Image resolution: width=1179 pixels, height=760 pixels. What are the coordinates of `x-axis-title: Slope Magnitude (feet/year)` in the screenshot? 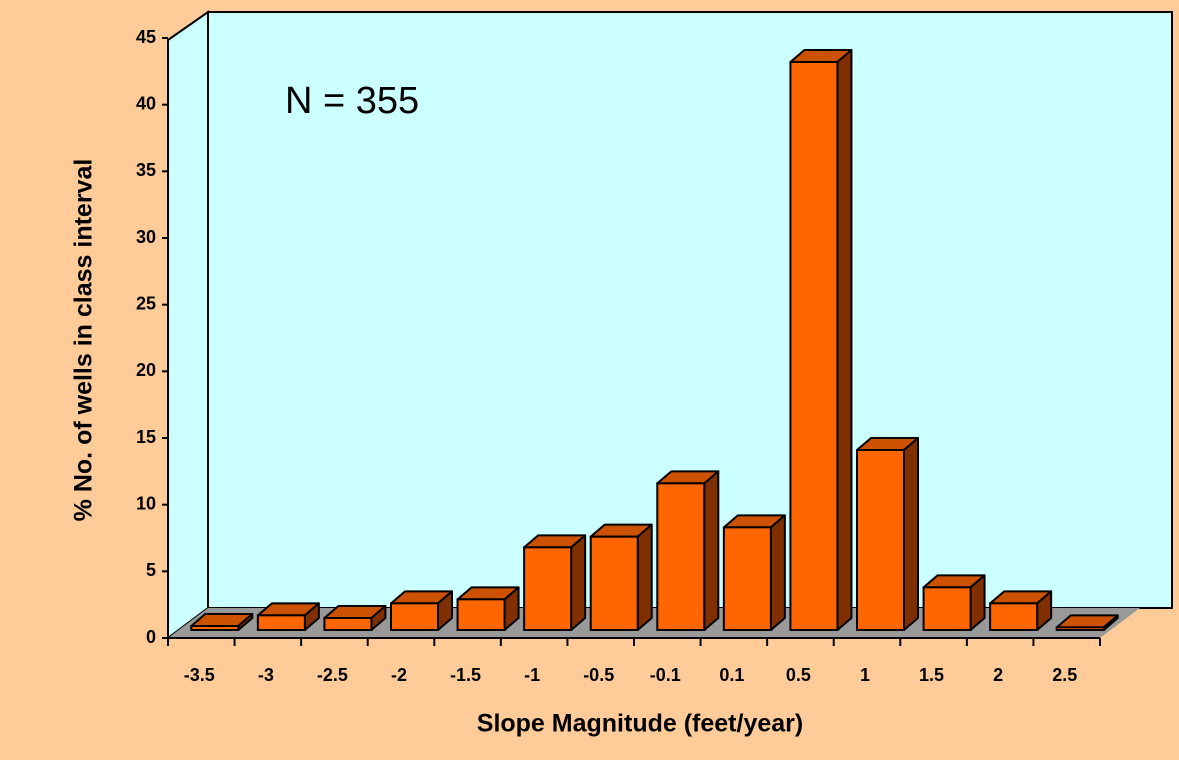 It's located at (640, 724).